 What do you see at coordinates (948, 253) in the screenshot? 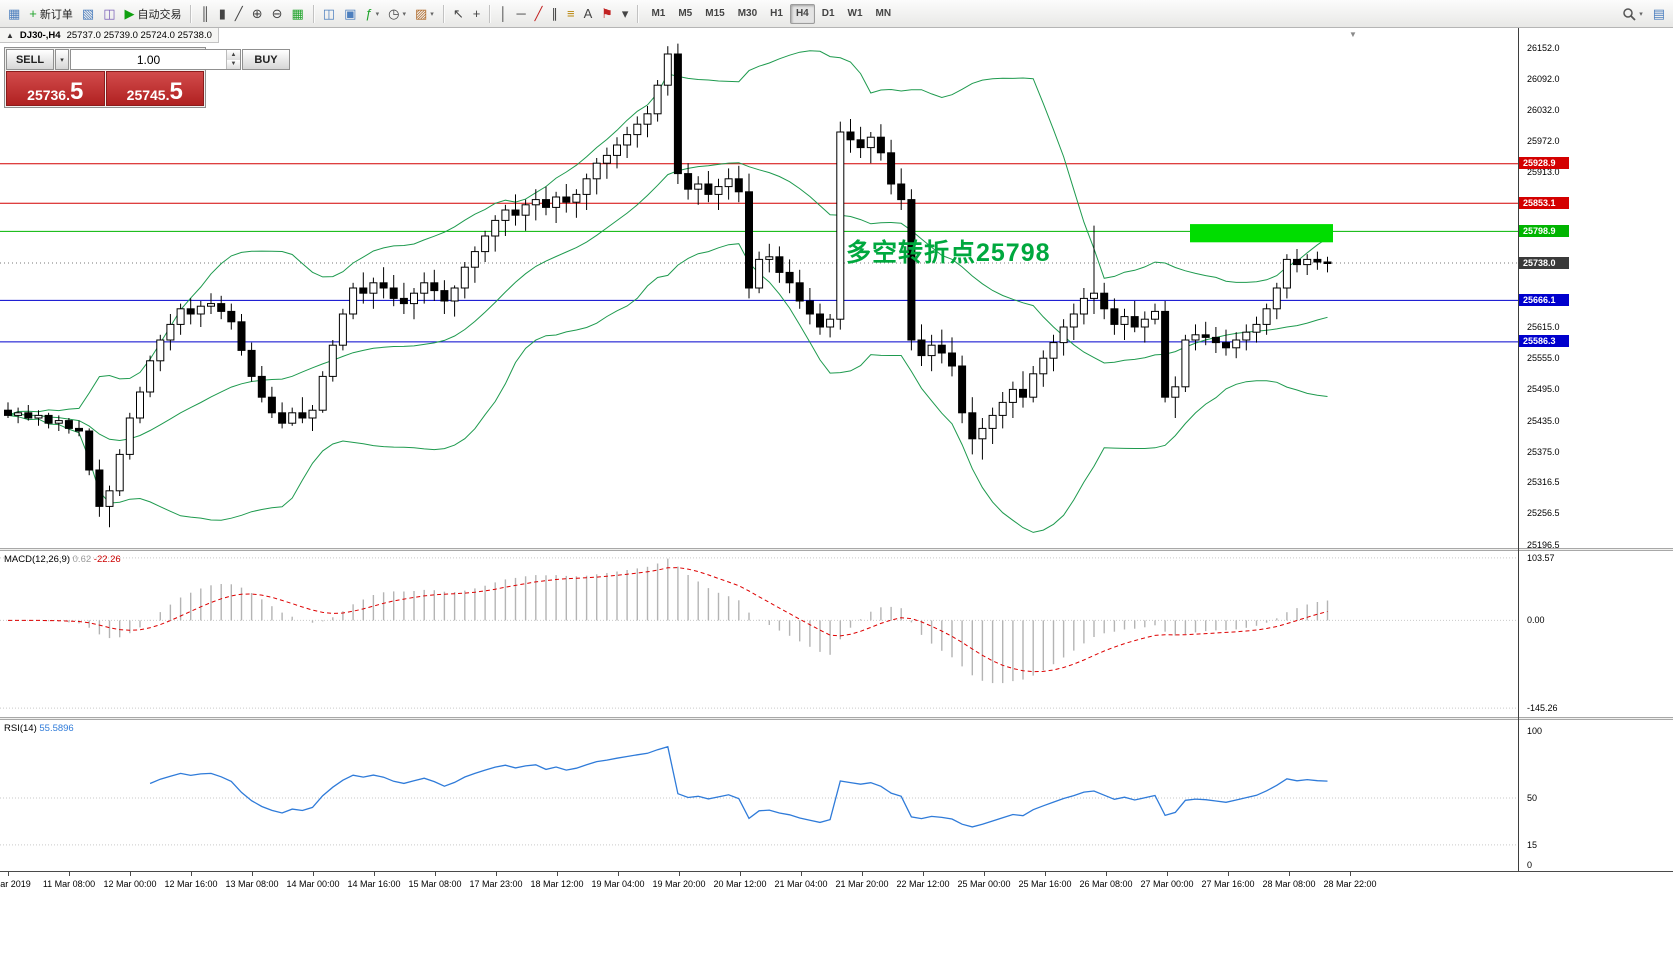
I see `pivot-annotation: 多空转折点25798` at bounding box center [948, 253].